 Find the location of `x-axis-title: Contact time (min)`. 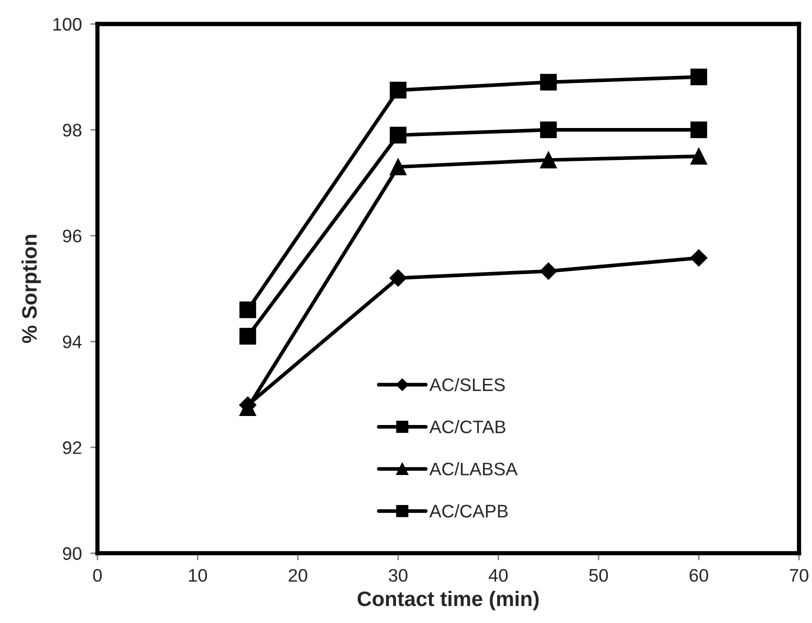

x-axis-title: Contact time (min) is located at coordinates (448, 600).